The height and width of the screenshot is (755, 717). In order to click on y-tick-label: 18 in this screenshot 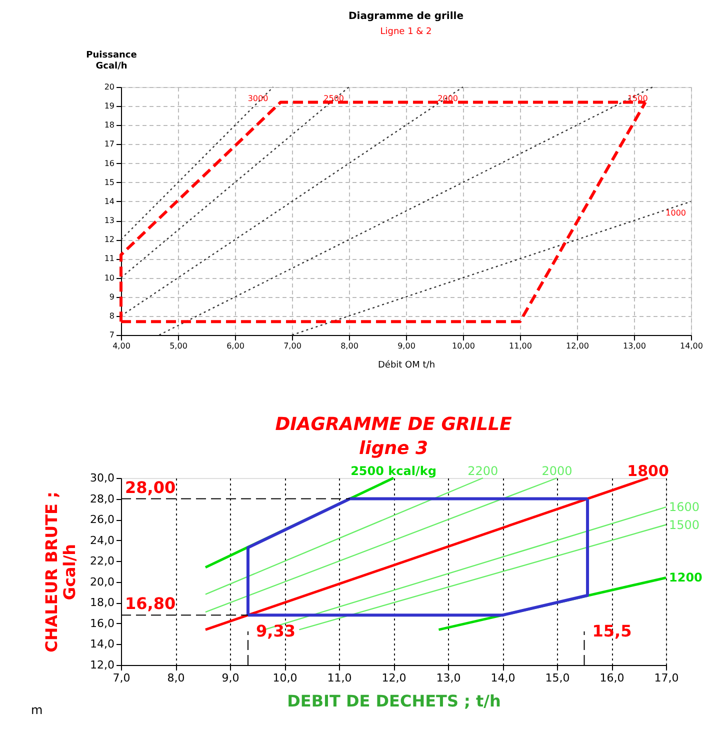, I will do `click(109, 125)`.